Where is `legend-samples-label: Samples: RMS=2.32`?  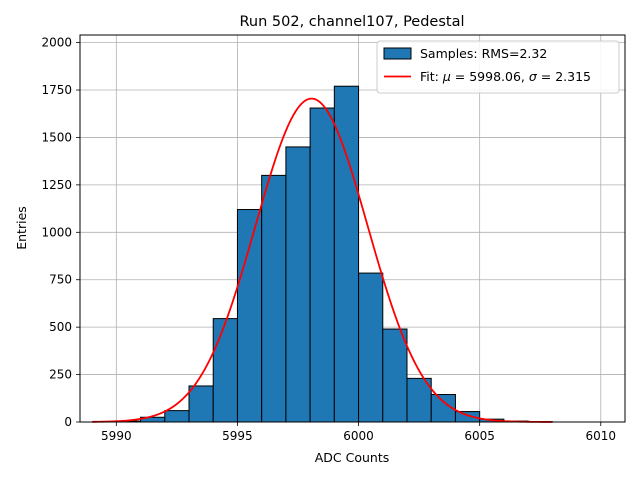
legend-samples-label: Samples: RMS=2.32 is located at coordinates (483, 53).